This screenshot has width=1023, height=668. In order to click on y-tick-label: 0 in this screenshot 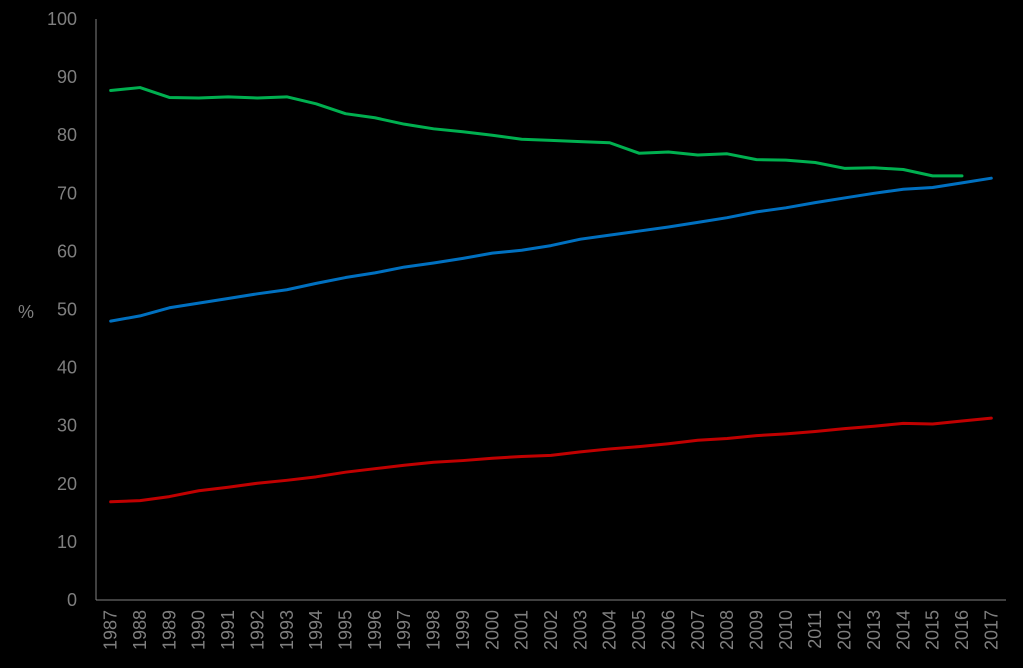, I will do `click(72, 600)`.